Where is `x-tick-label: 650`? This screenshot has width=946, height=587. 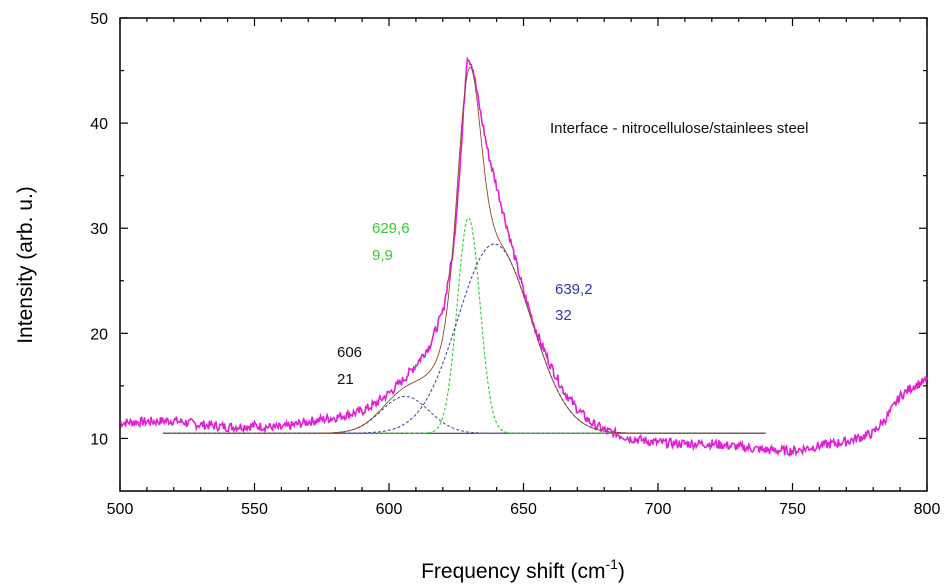 x-tick-label: 650 is located at coordinates (523, 509).